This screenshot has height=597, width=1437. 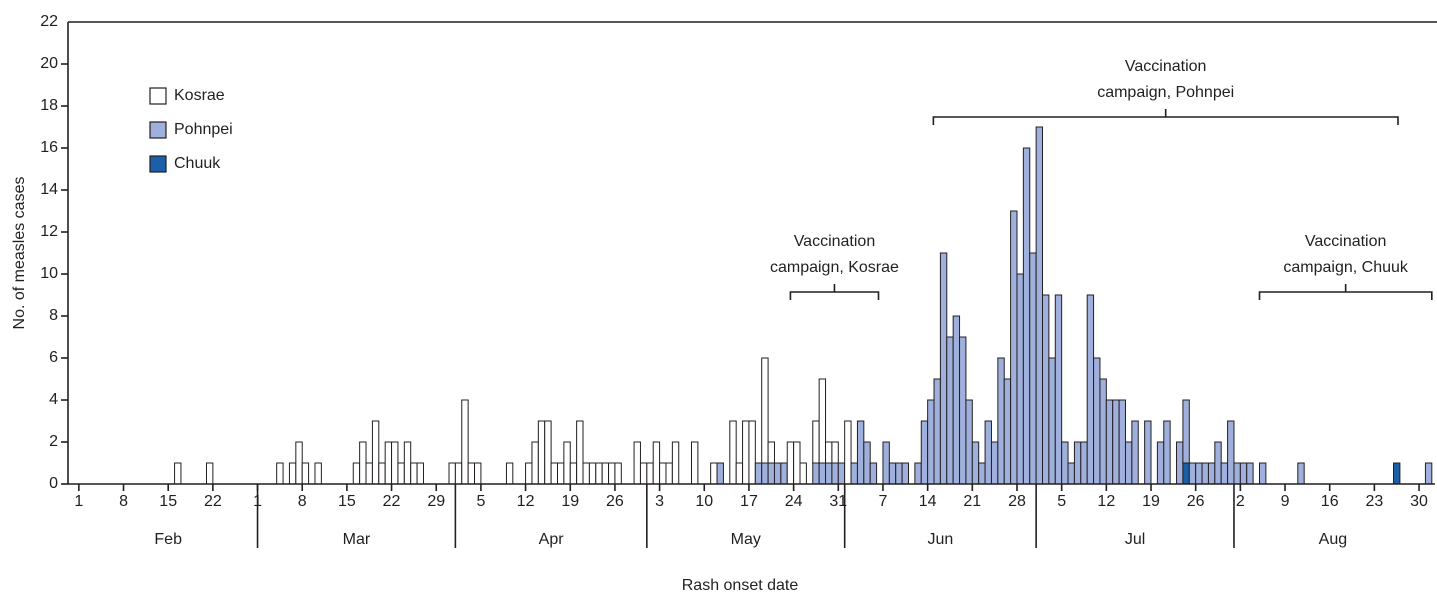 What do you see at coordinates (1106, 501) in the screenshot?
I see `x-tick-label: 12` at bounding box center [1106, 501].